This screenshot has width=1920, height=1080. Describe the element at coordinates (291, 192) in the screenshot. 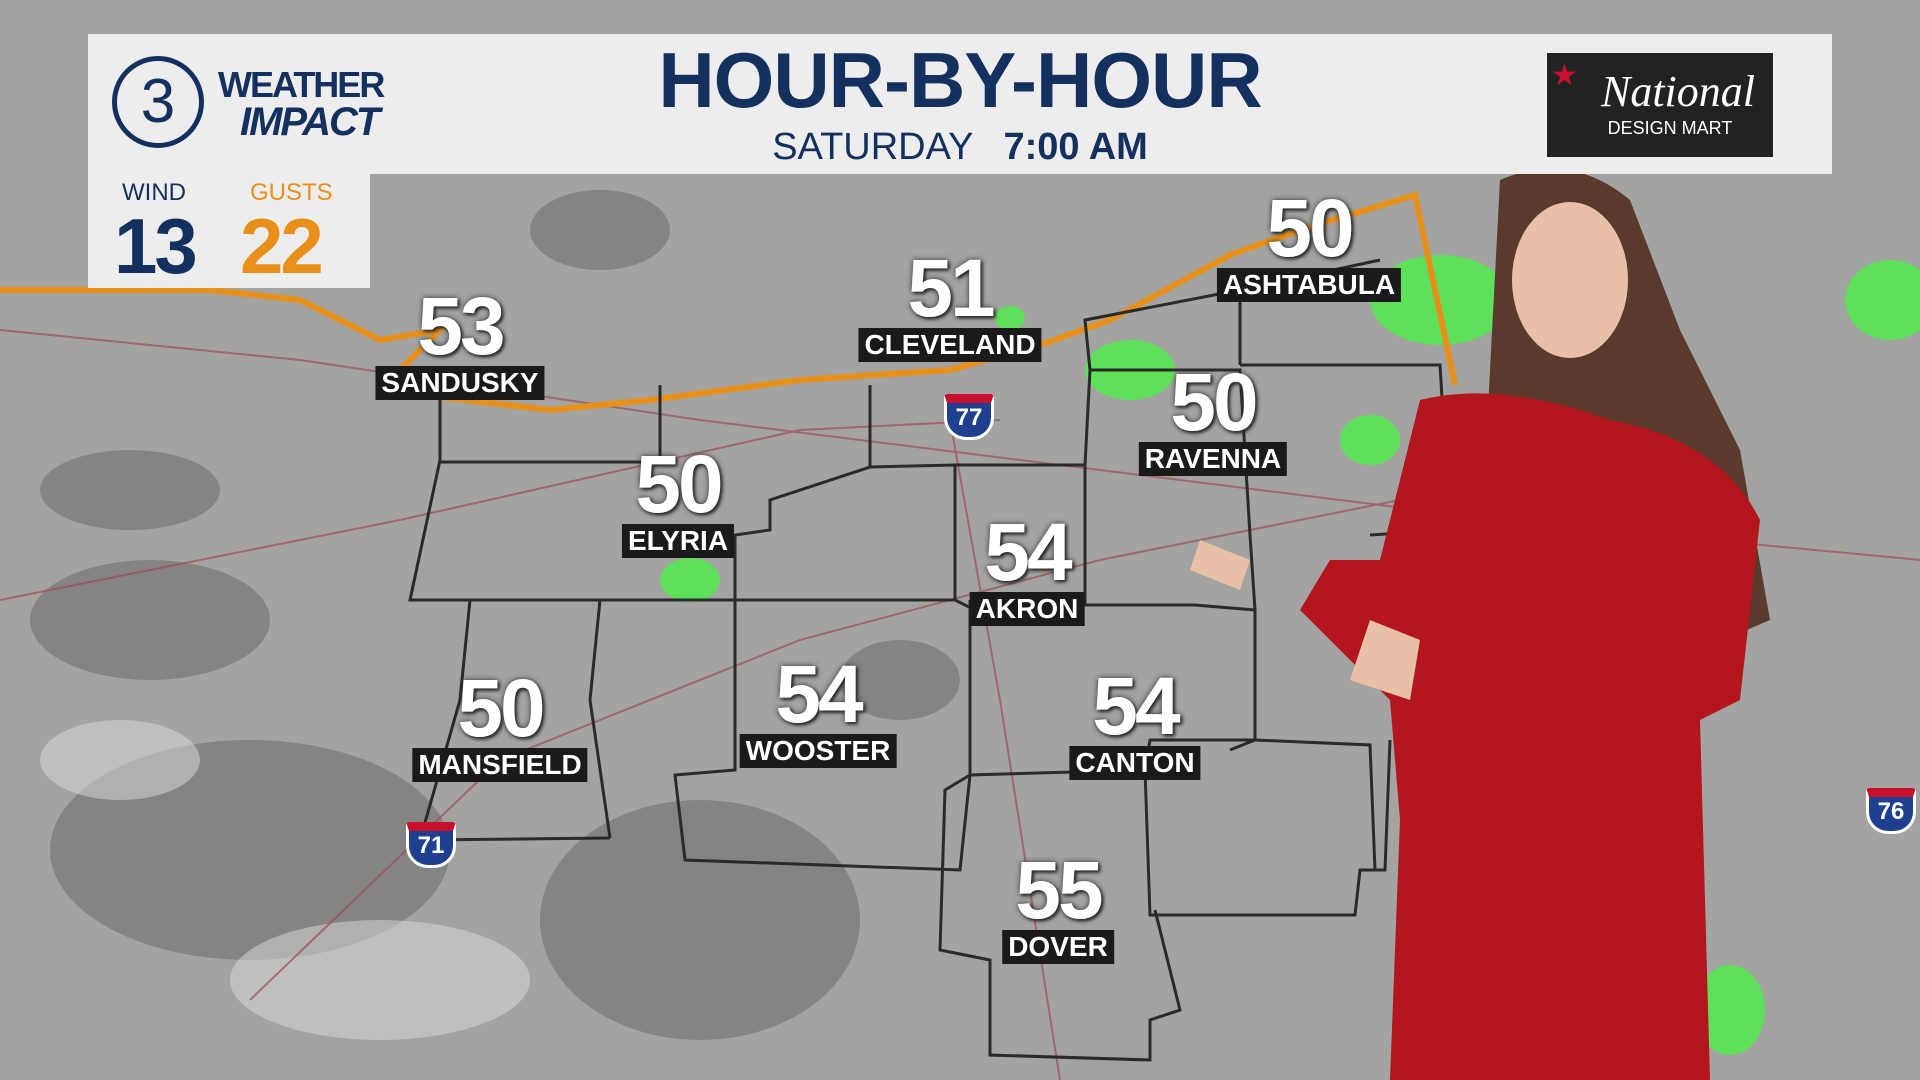

I see `gusts-label: GUSTS` at that location.